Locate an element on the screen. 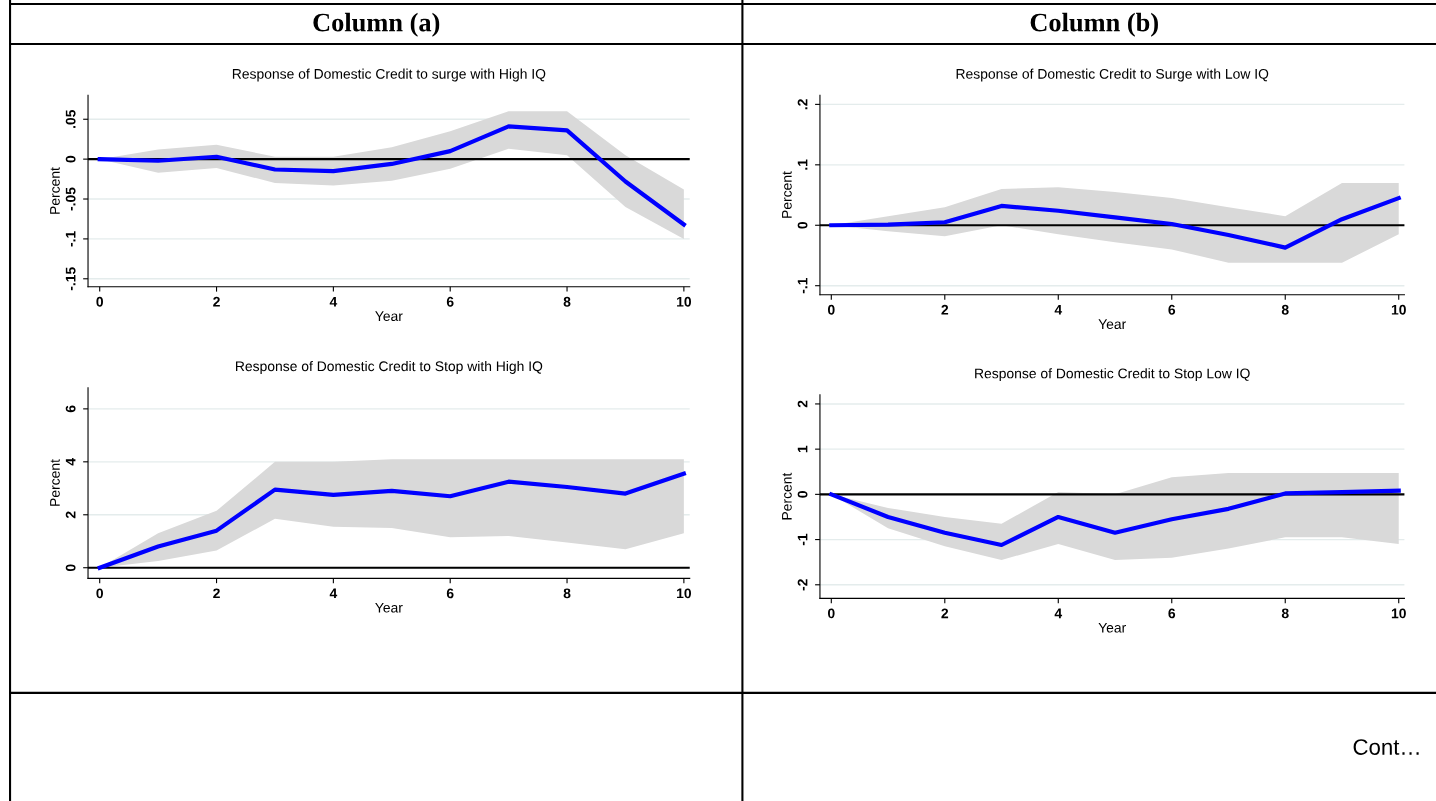 The image size is (1436, 801). text: Column (a) is located at coordinates (376, 24).